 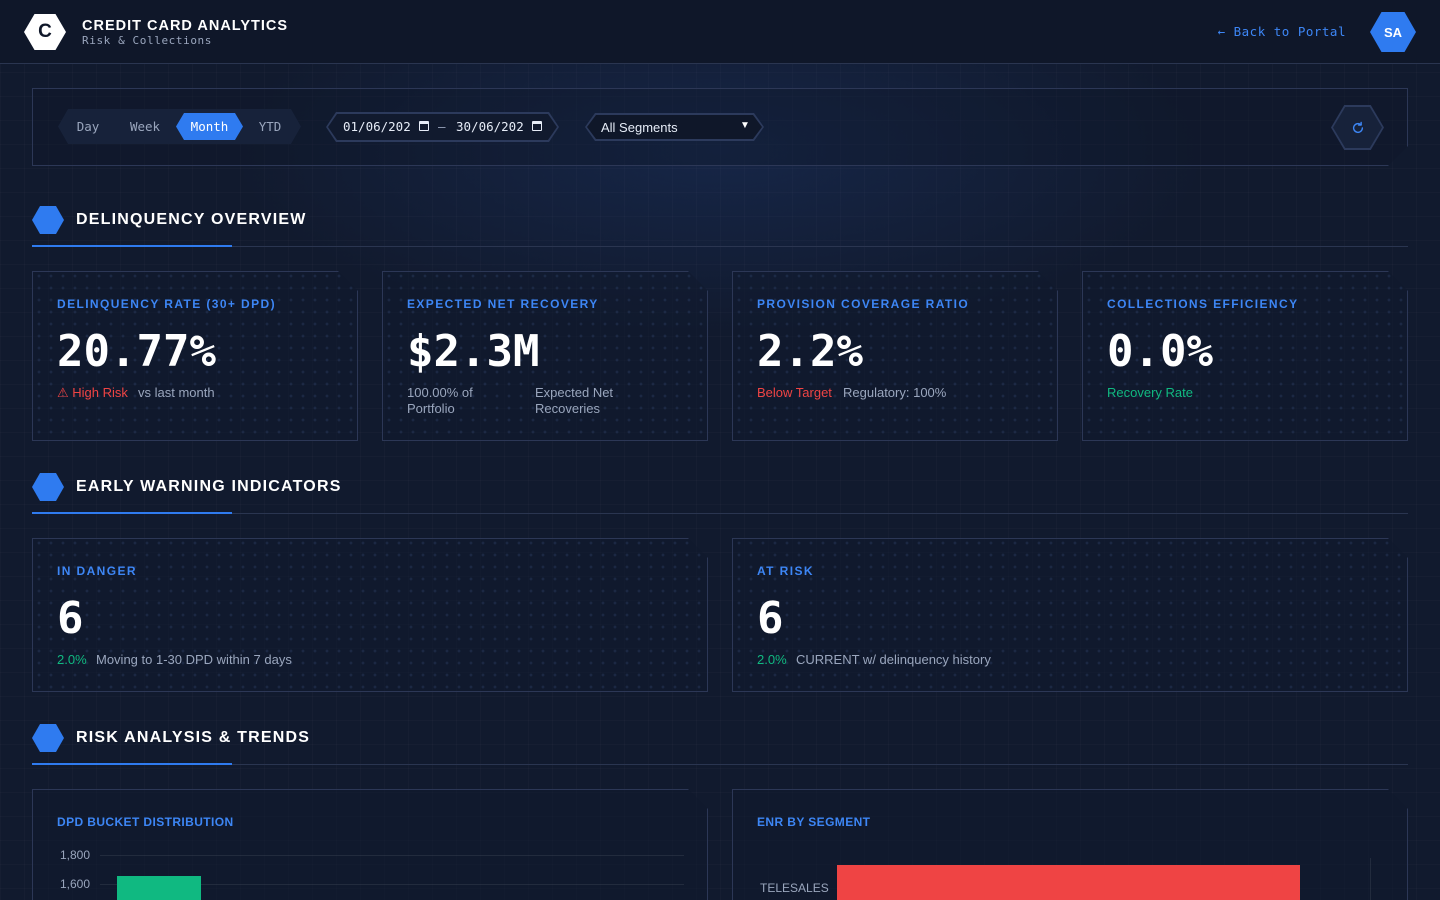 I want to click on section-title-early-warning: EARLY WARNING INDICATORS, so click(x=209, y=486).